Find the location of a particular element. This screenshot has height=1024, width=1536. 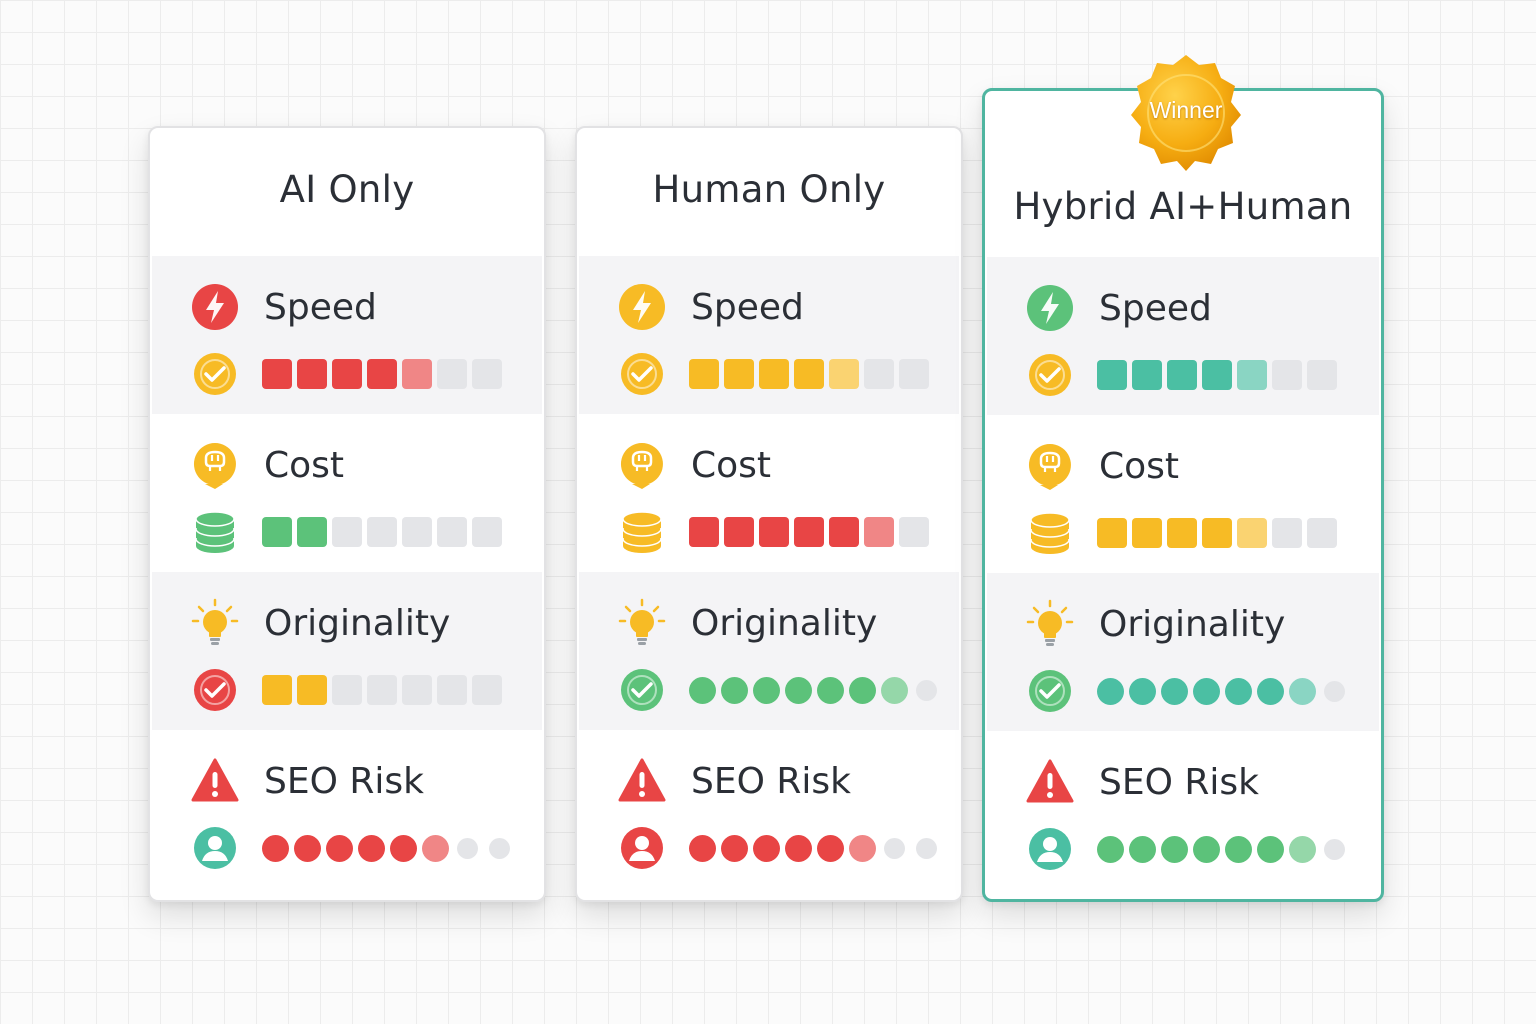

lightning-icon is located at coordinates (642, 307).